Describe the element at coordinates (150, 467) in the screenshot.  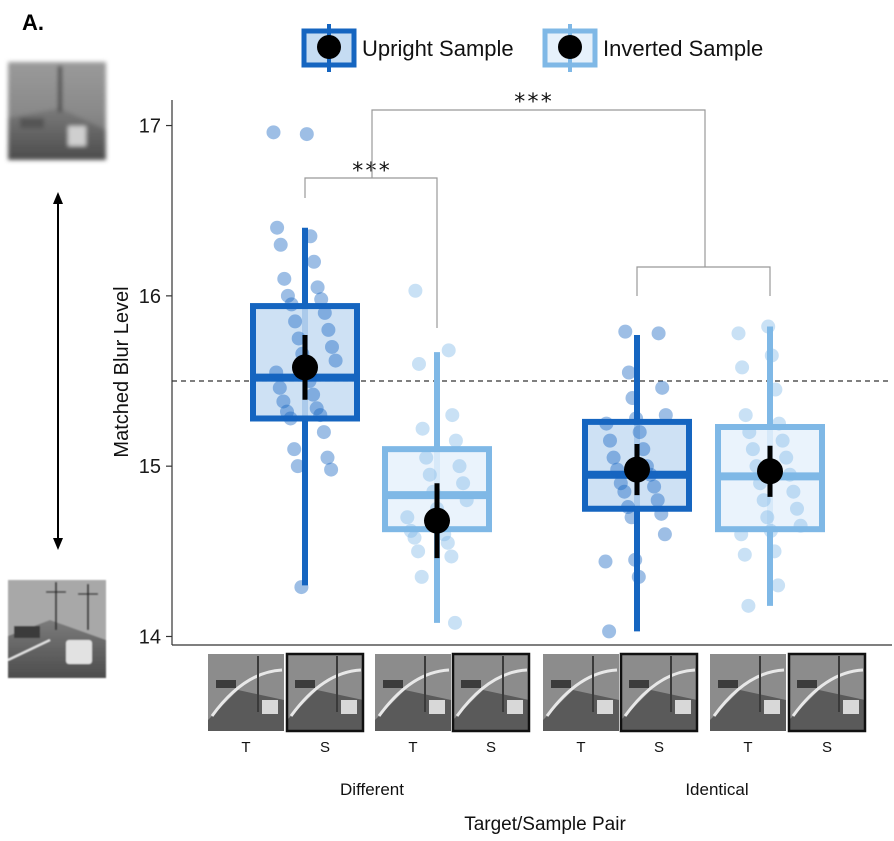
I see `y-tick-label: 15` at that location.